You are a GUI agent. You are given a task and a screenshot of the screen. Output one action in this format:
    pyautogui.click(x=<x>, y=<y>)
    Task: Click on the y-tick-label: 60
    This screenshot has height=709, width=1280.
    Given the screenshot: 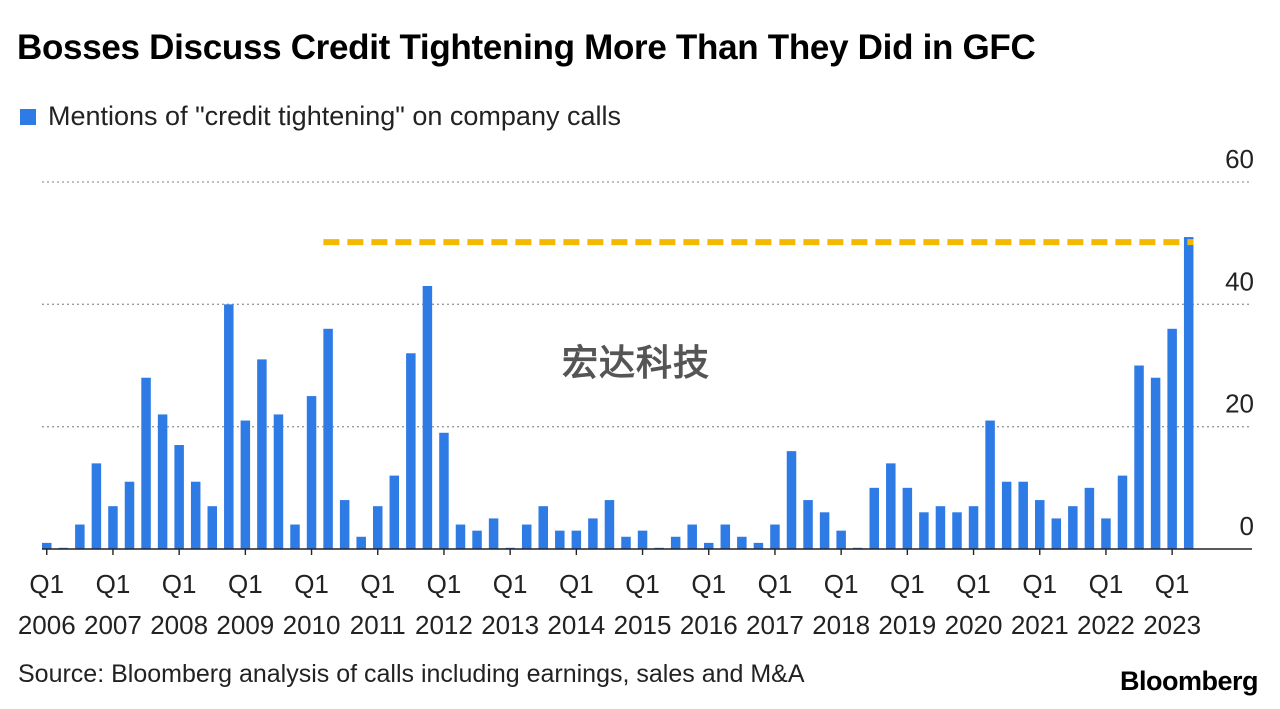 What is the action you would take?
    pyautogui.click(x=1239, y=159)
    